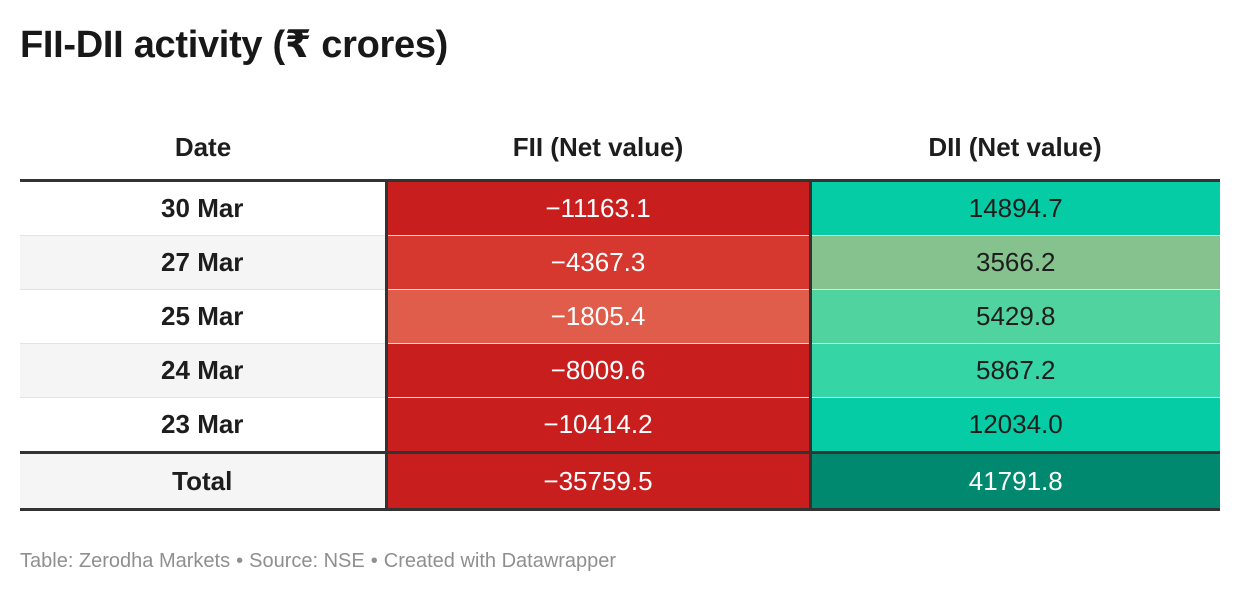 The width and height of the screenshot is (1240, 596). I want to click on table-row: 25 Mar −1805.4 5429.8, so click(620, 316).